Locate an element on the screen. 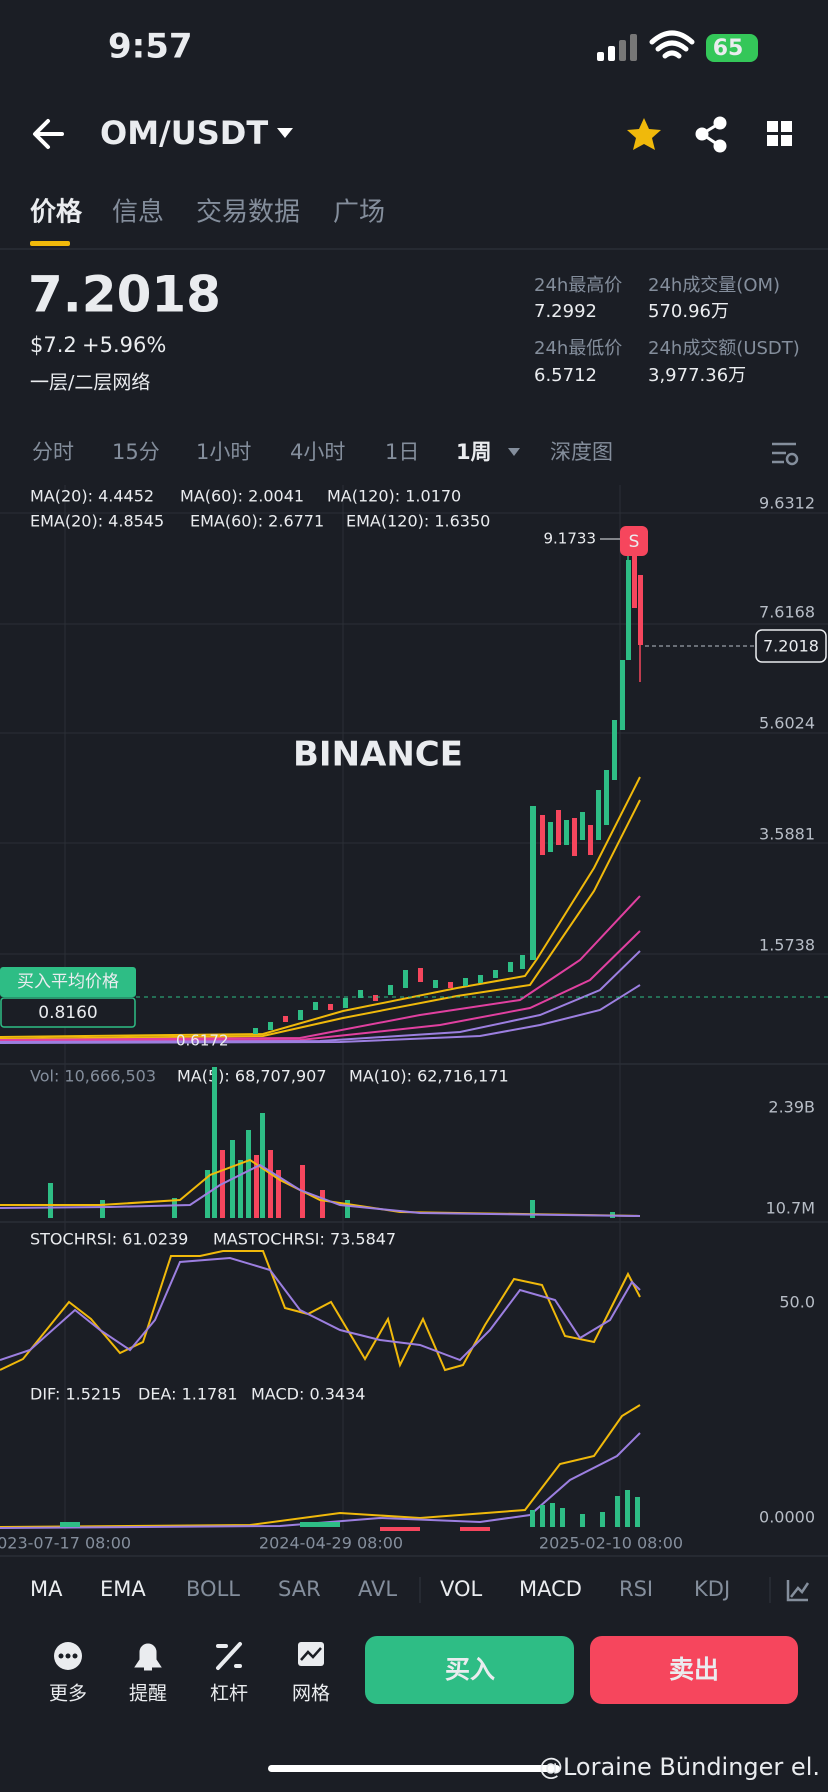  volume-legend: MA(10): 62,716,171 is located at coordinates (429, 1076).